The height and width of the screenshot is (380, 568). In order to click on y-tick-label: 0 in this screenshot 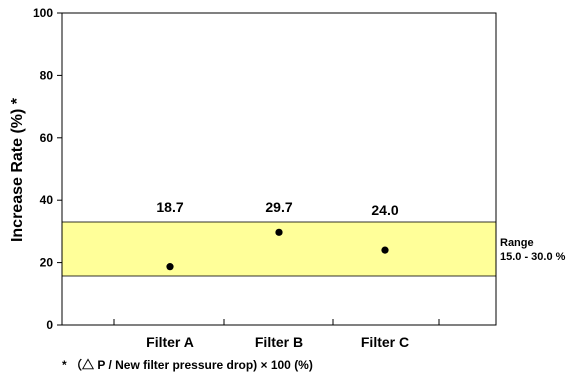, I will do `click(49, 325)`.